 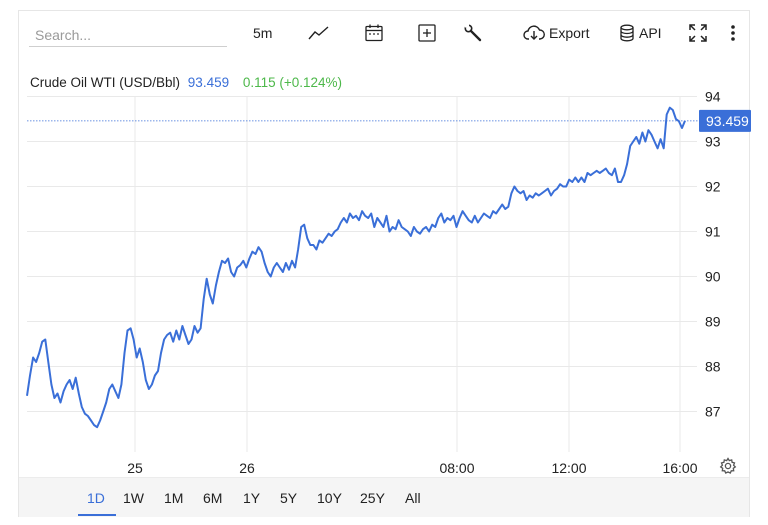 I want to click on toolbar: 5m, so click(x=385, y=32).